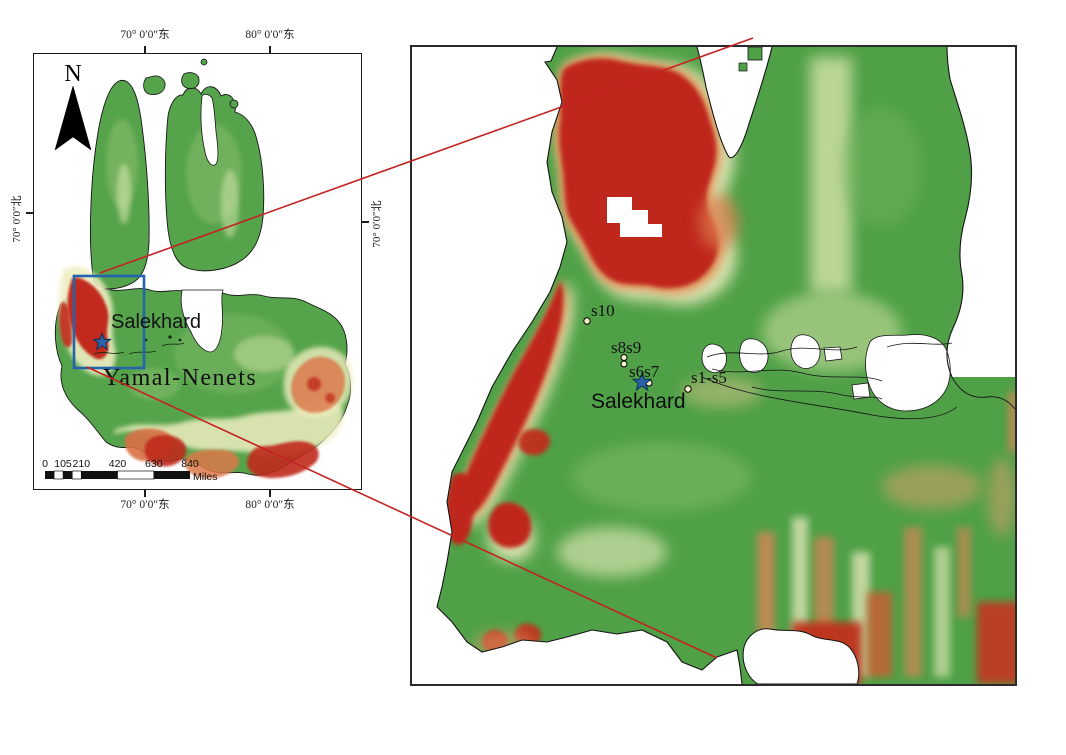 The image size is (1066, 755). What do you see at coordinates (156, 322) in the screenshot?
I see `overview-city-label: Salekhard` at bounding box center [156, 322].